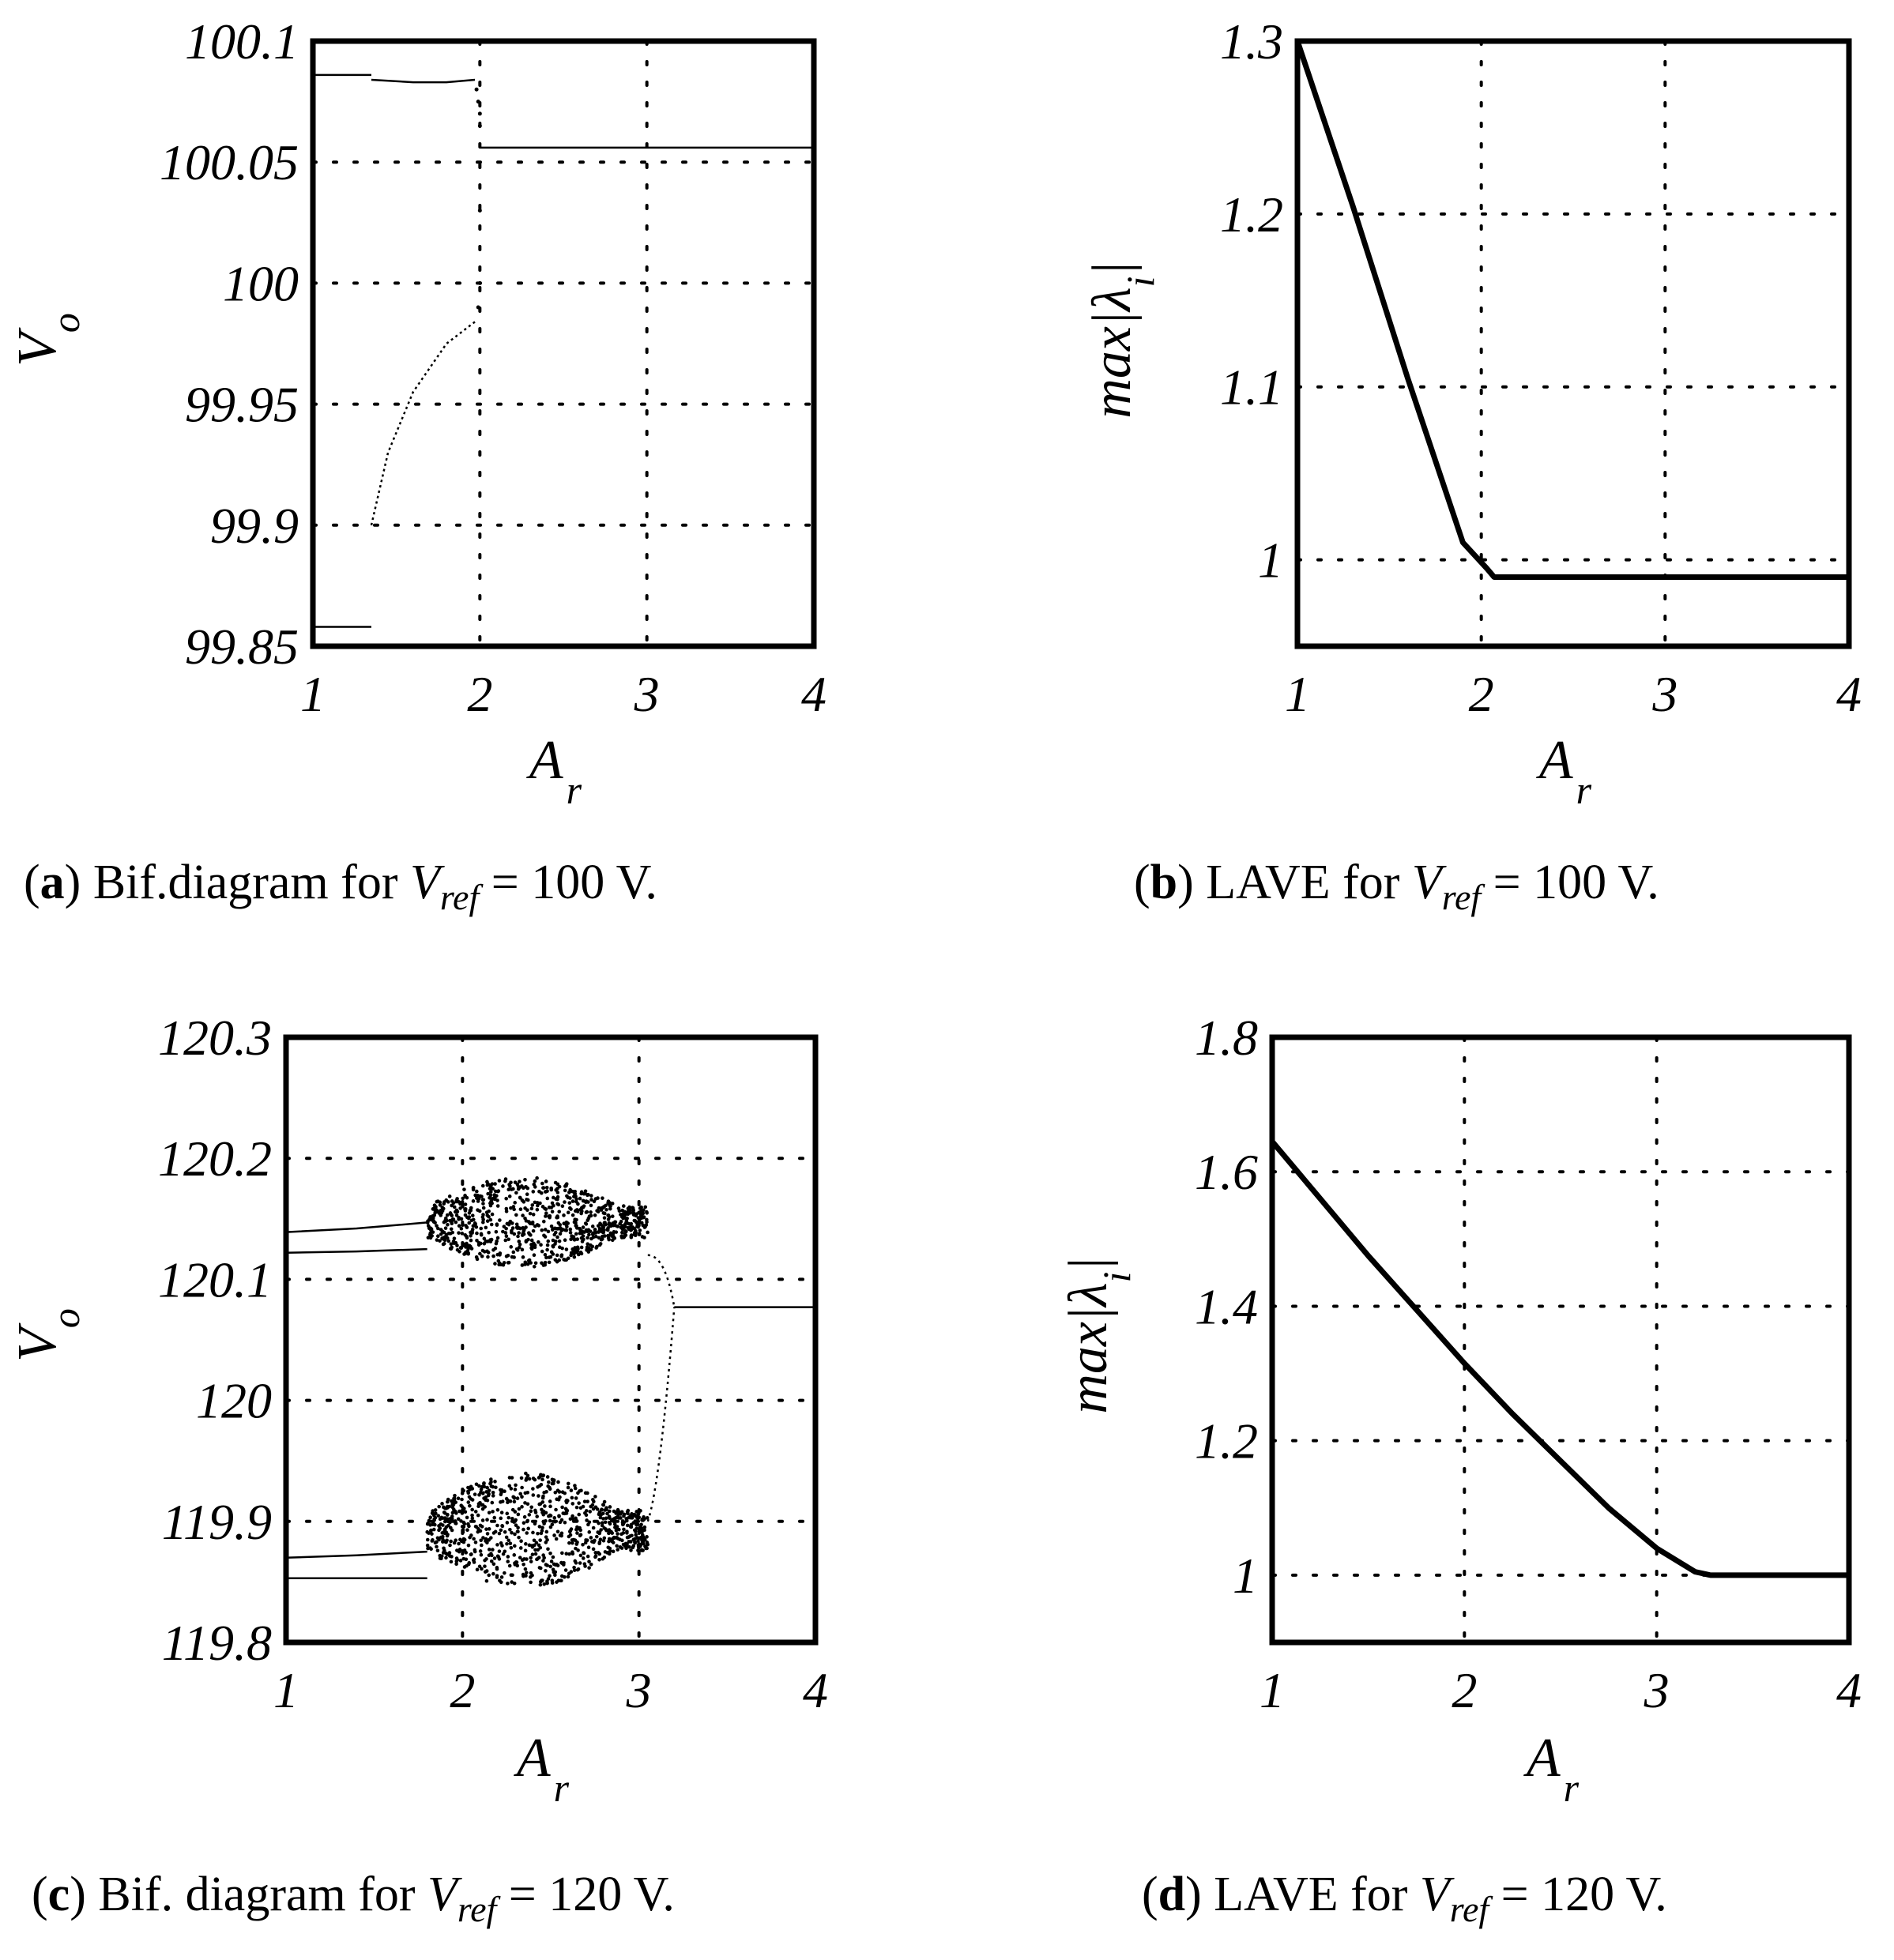  Describe the element at coordinates (1664, 694) in the screenshot. I see `x-tick-label: 3` at that location.